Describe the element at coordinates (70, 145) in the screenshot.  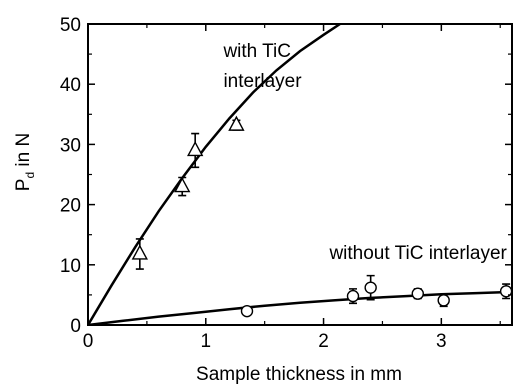
I see `y-tick-label: 30` at that location.